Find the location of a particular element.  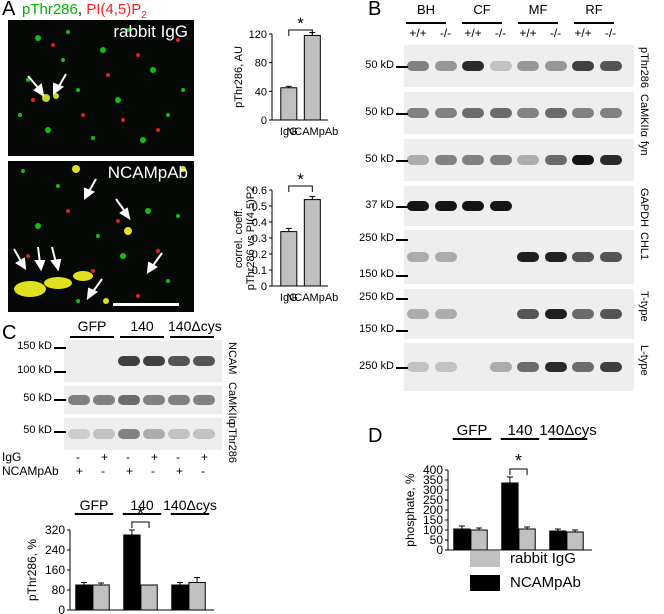

blot-c-mw-label: 150 kD is located at coordinates (34, 346).